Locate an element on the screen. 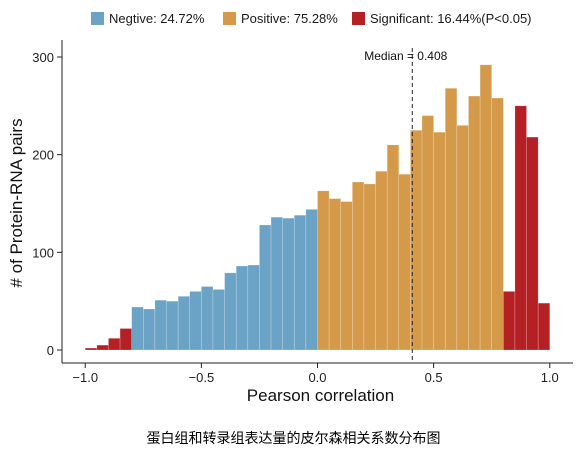 This screenshot has height=458, width=587. annotations: Median = 0.408 is located at coordinates (406, 205).